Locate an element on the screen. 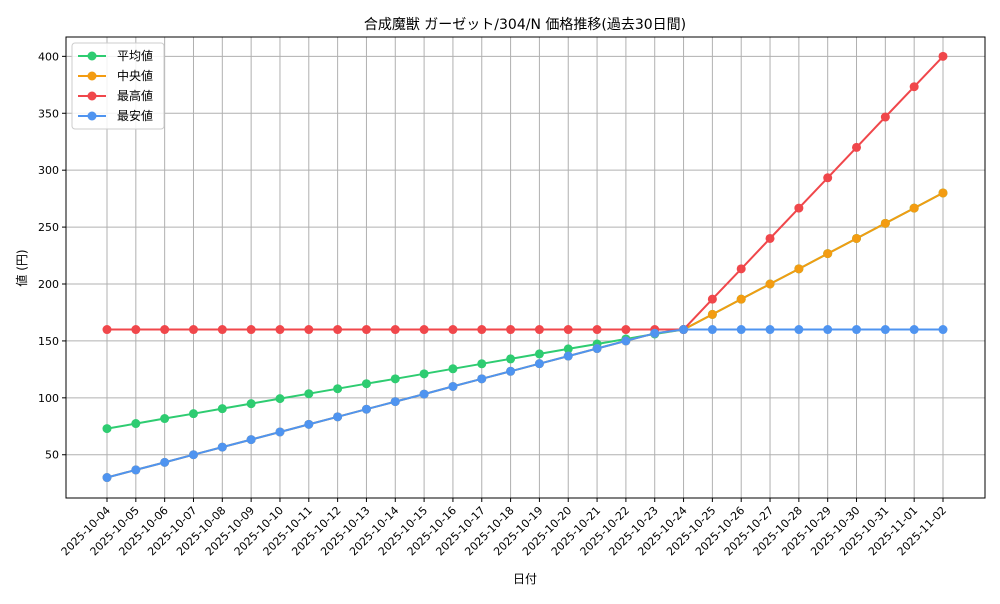 This screenshot has width=1000, height=604. y-tick-label: 100 is located at coordinates (48, 398).